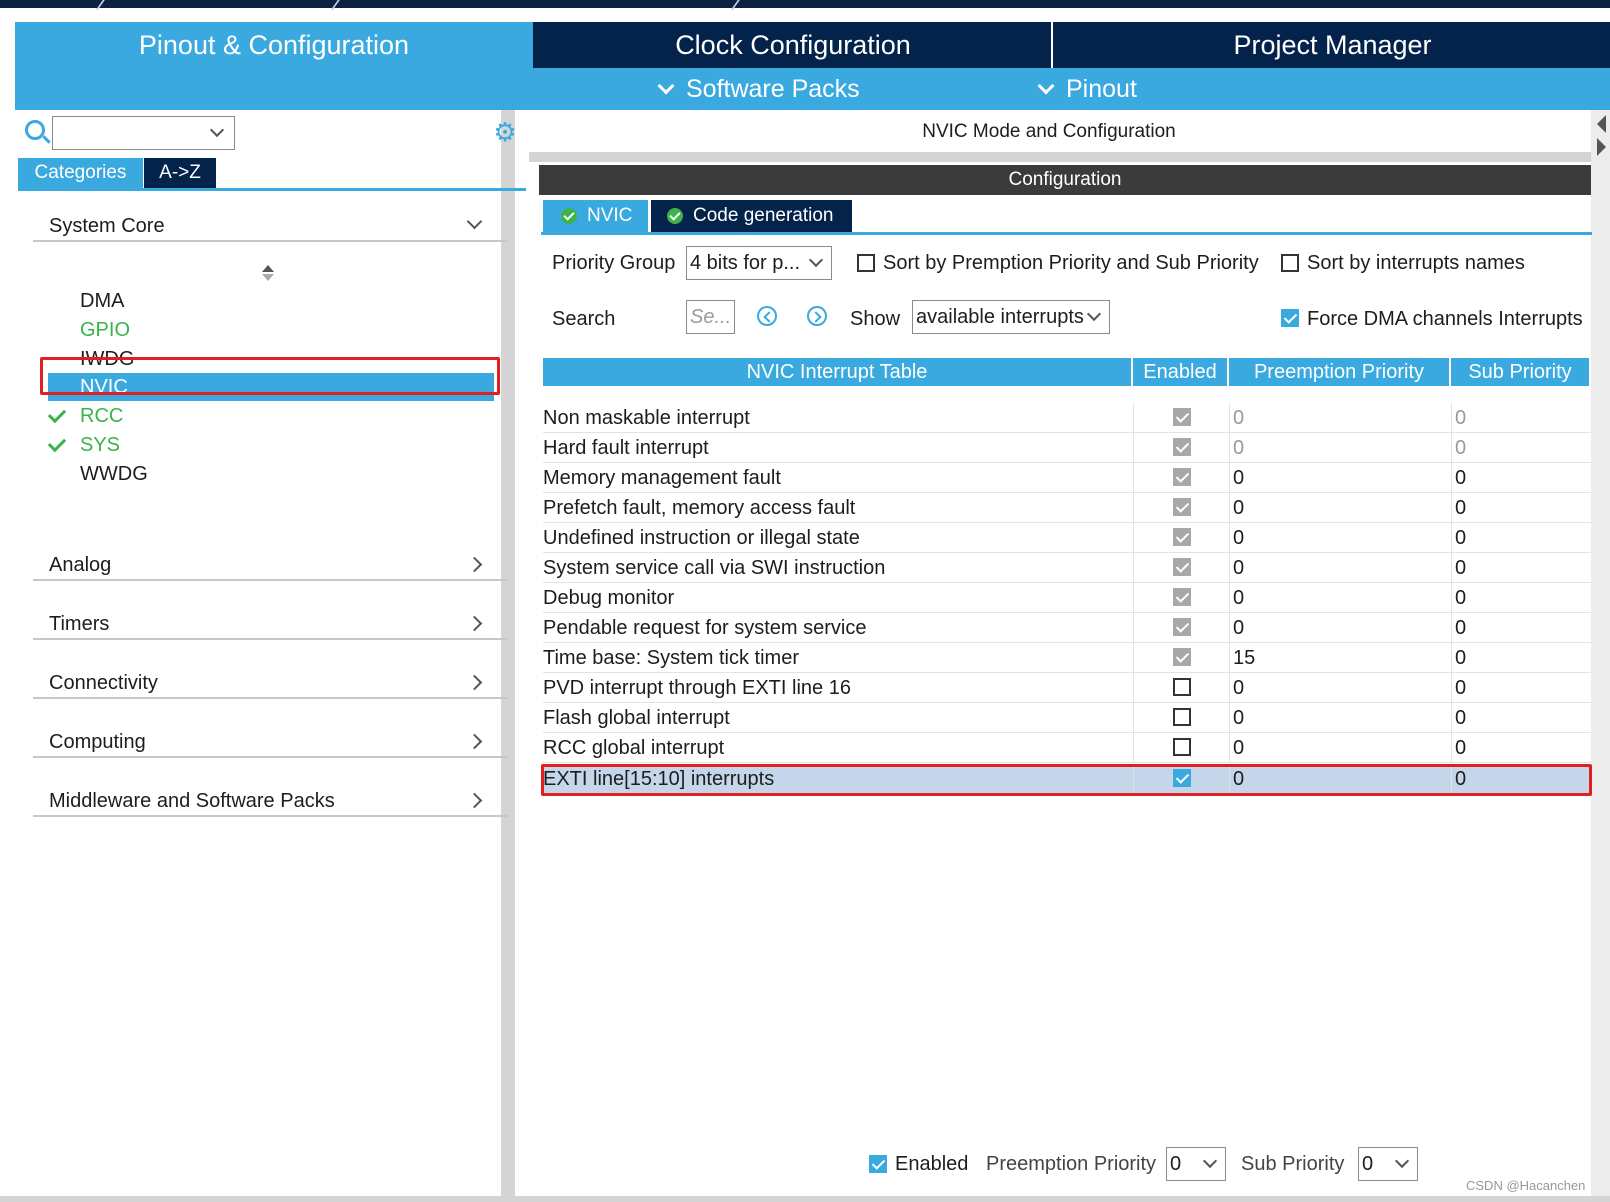 This screenshot has height=1202, width=1610. Describe the element at coordinates (1067, 779) in the screenshot. I see `table-row-selected: EXTI line[15:10] interrupts 0 0` at that location.